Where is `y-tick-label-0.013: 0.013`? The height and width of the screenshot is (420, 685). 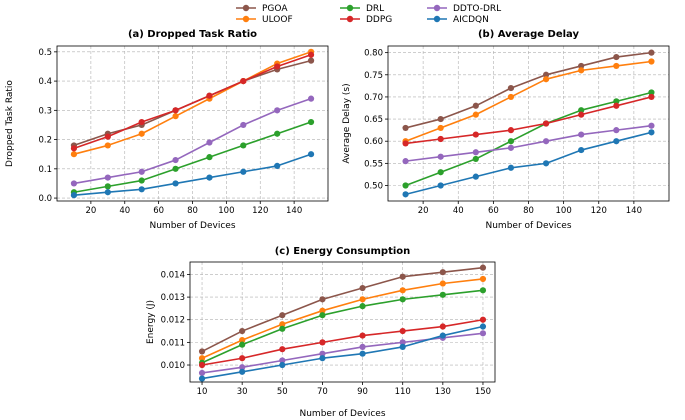
y-tick-label-0.013: 0.013 is located at coordinates (173, 298).